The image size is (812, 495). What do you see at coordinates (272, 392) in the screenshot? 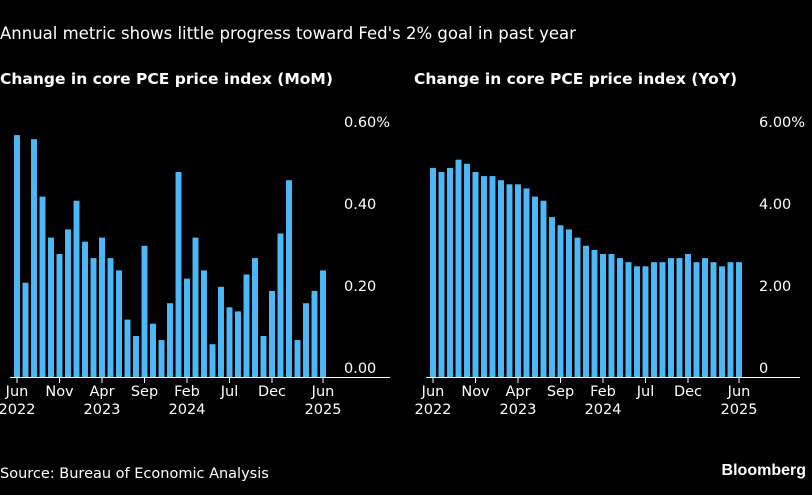
I see `mom-x-tick-label: Dec` at bounding box center [272, 392].